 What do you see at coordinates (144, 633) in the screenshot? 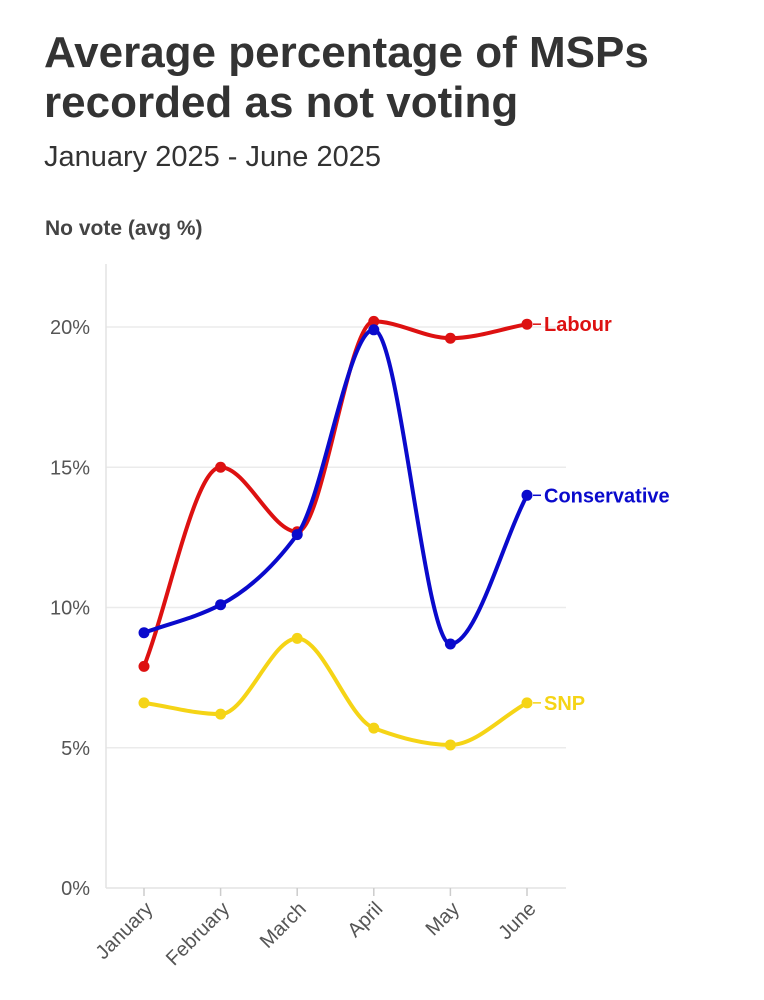
I see `data-point-conservative-january` at bounding box center [144, 633].